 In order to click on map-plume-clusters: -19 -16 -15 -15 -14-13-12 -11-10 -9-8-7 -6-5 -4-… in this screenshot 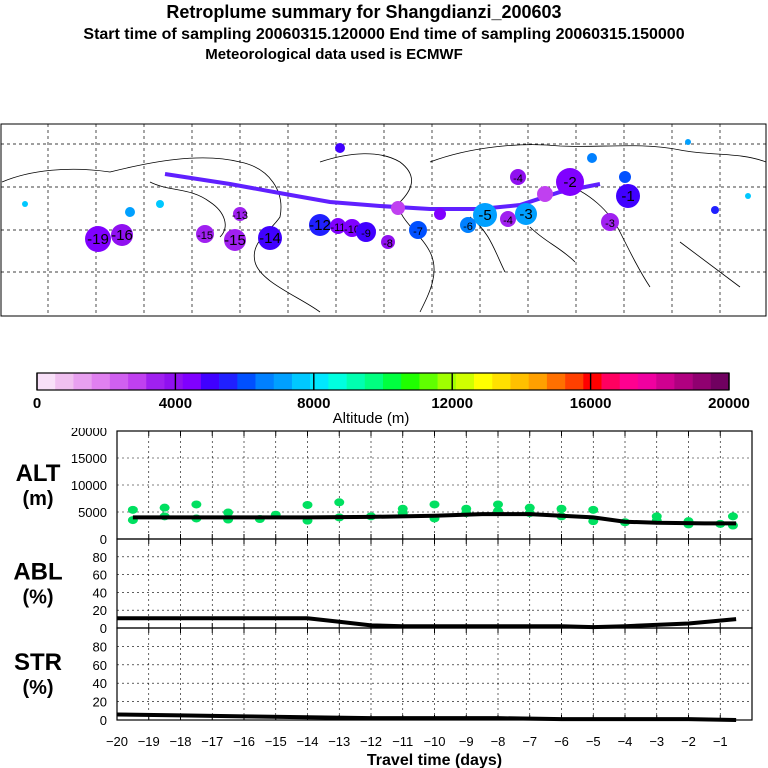, I will do `click(386, 195)`.